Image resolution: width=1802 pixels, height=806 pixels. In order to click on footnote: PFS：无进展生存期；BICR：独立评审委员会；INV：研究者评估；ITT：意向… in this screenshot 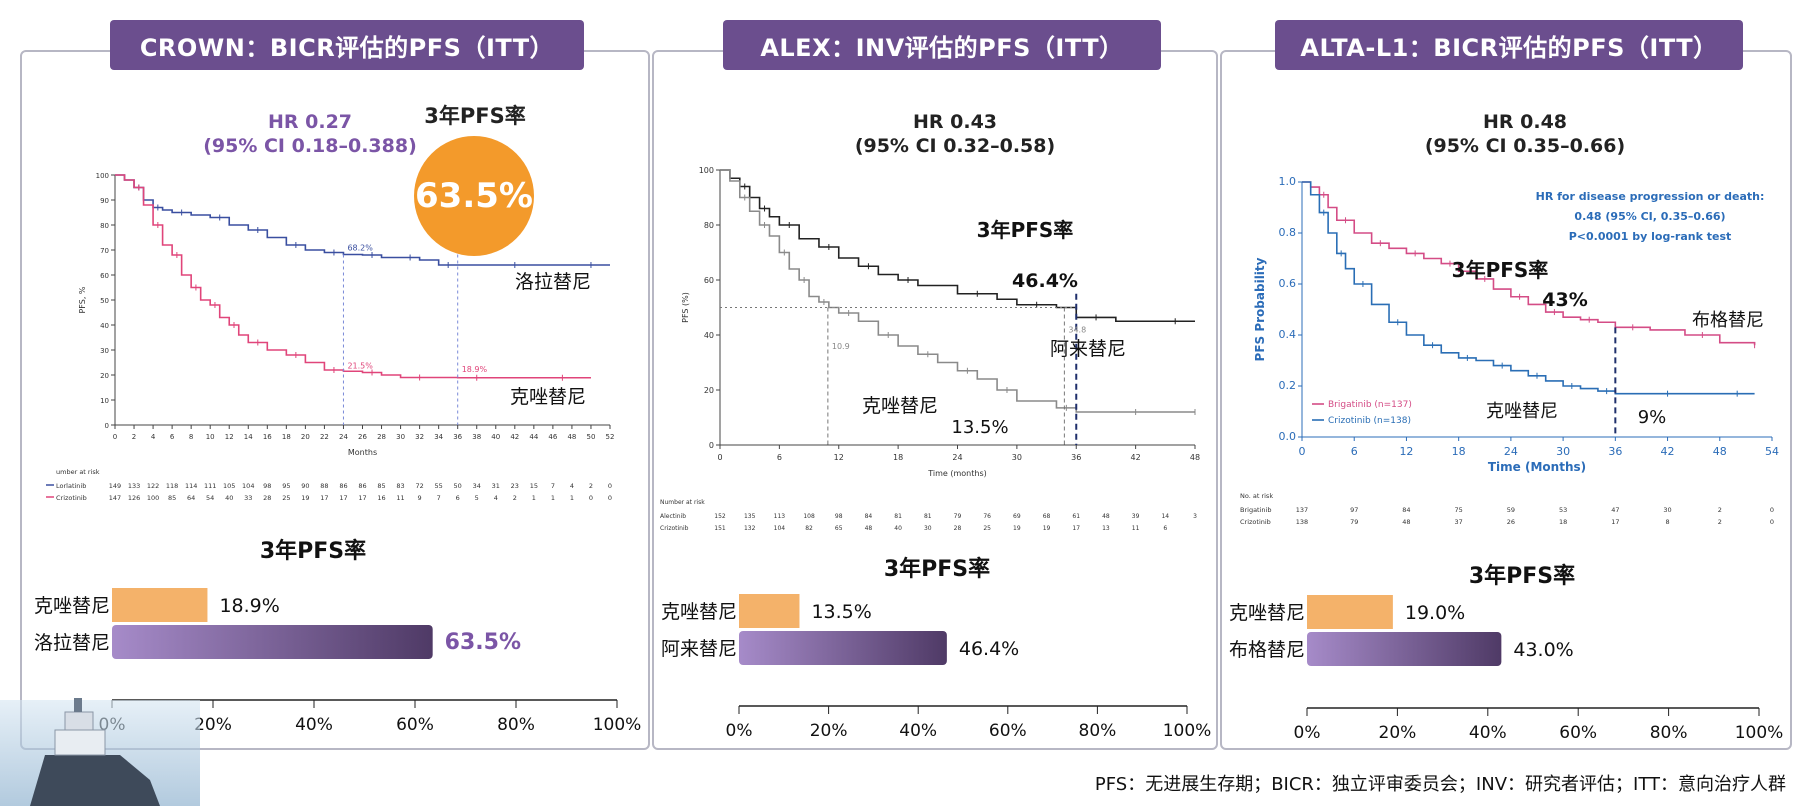, I will do `click(1440, 784)`.